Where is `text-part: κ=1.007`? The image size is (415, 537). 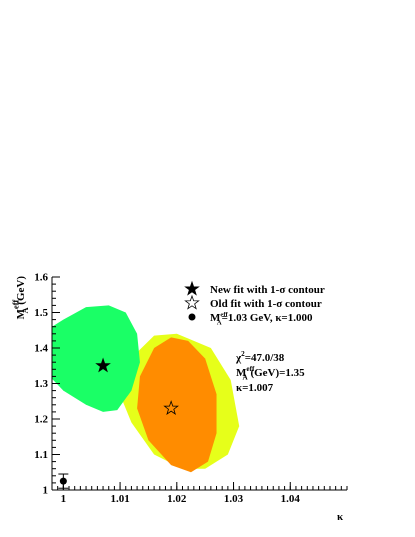
text-part: κ=1.007 is located at coordinates (255, 388).